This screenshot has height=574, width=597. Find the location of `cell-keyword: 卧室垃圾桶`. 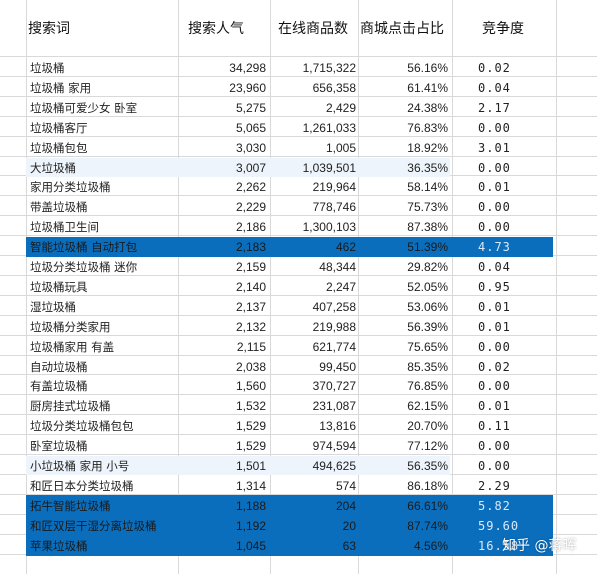

cell-keyword: 卧室垃圾桶 is located at coordinates (59, 446).